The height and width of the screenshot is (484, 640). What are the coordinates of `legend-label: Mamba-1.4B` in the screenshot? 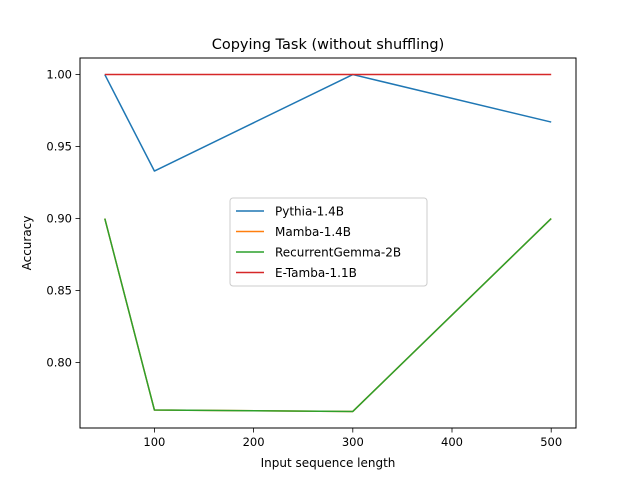 It's located at (313, 232).